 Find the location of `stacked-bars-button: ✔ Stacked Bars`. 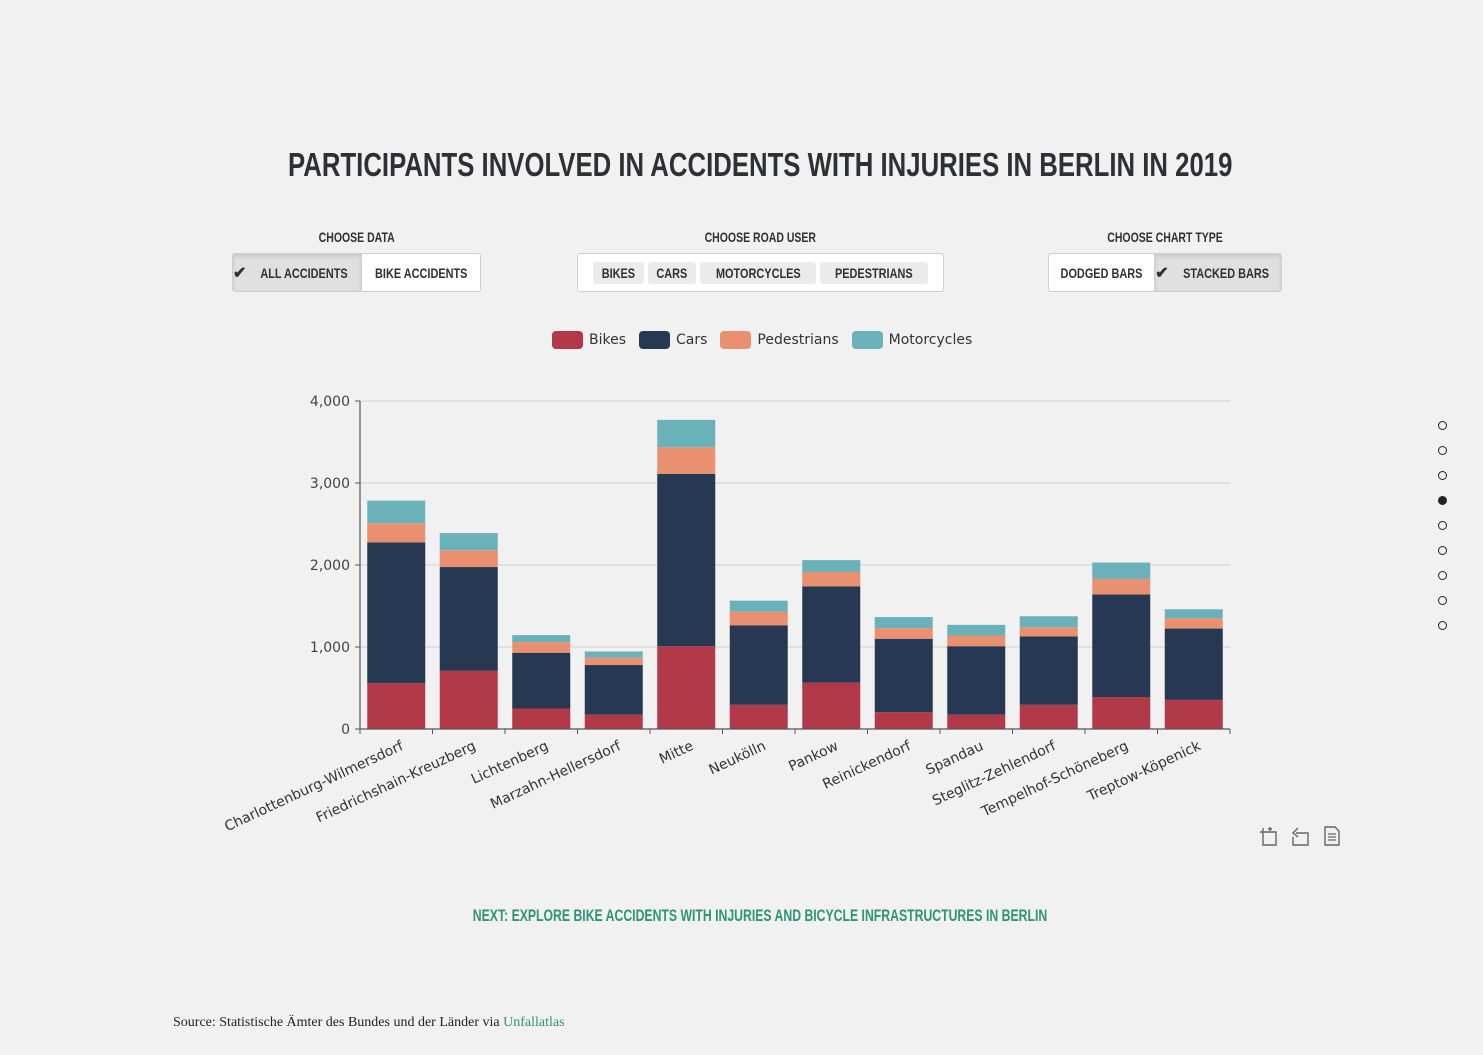

stacked-bars-button: ✔ Stacked Bars is located at coordinates (1217, 272).